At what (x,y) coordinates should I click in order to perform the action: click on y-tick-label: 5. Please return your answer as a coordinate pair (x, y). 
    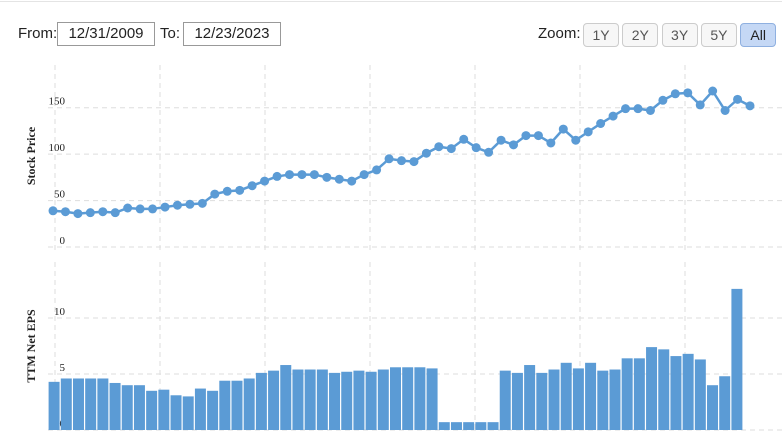
    Looking at the image, I should click on (63, 368).